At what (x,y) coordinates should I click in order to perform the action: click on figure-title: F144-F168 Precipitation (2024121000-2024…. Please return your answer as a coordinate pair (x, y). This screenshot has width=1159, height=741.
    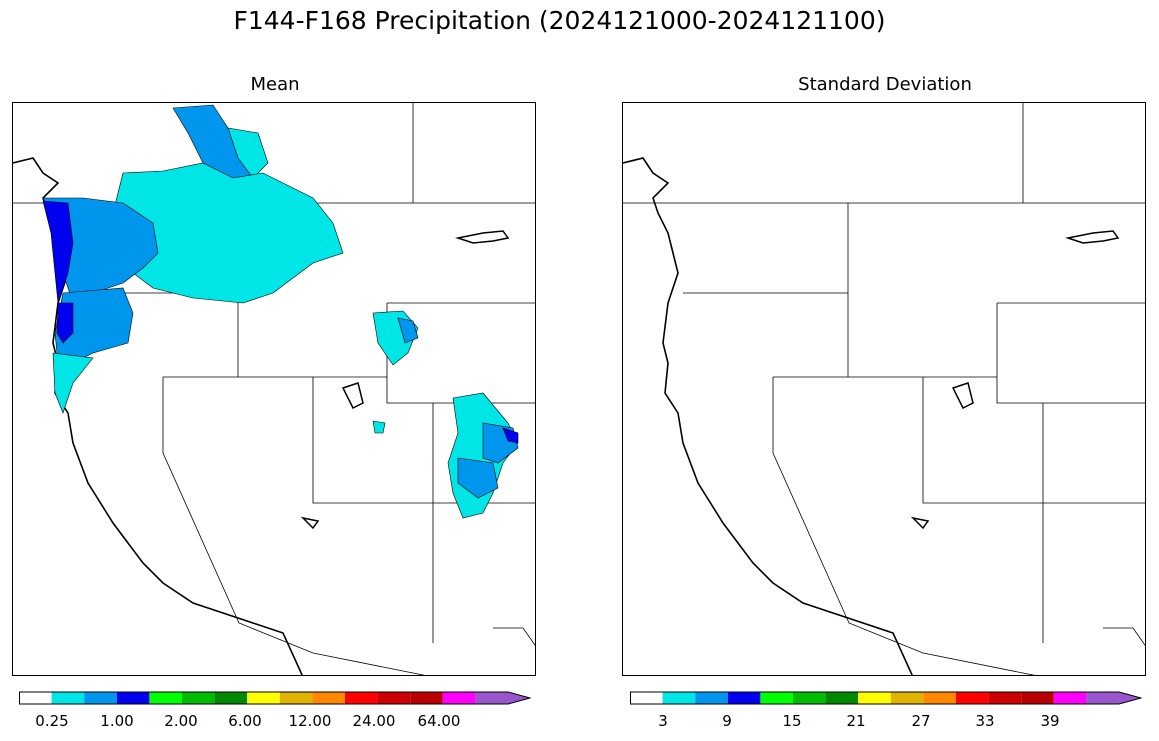
    Looking at the image, I should click on (559, 20).